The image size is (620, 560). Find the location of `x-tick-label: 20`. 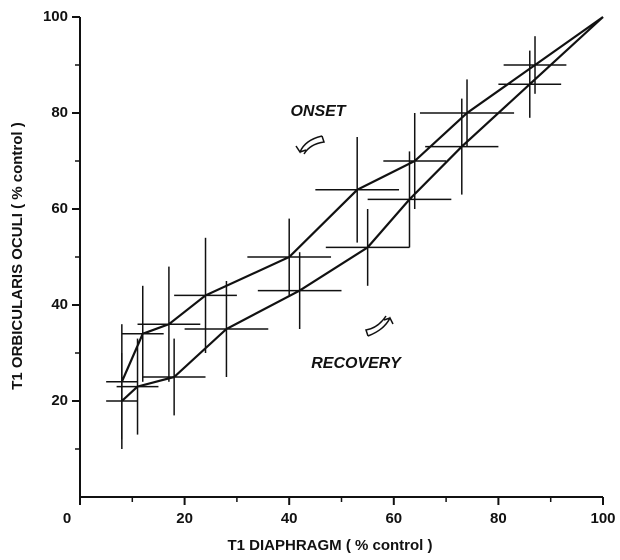

x-tick-label: 20 is located at coordinates (184, 518).